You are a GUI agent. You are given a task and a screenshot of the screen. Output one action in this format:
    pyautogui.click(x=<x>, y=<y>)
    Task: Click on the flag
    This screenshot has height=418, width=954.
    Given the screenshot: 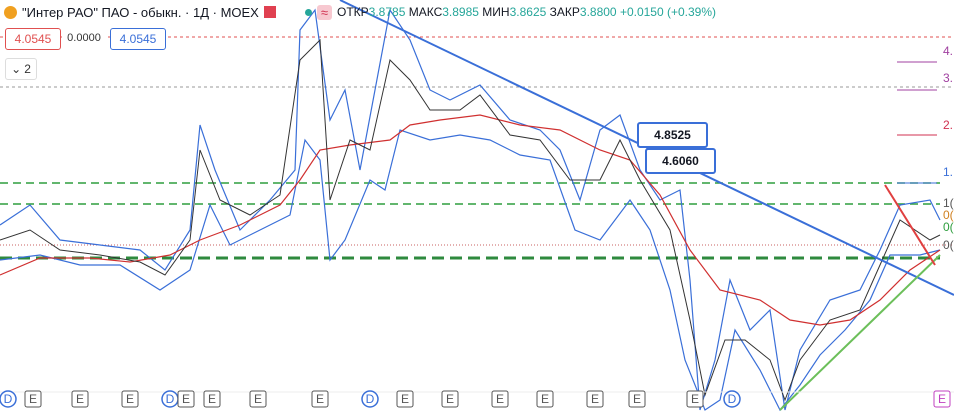 What is the action you would take?
    pyautogui.click(x=269, y=12)
    